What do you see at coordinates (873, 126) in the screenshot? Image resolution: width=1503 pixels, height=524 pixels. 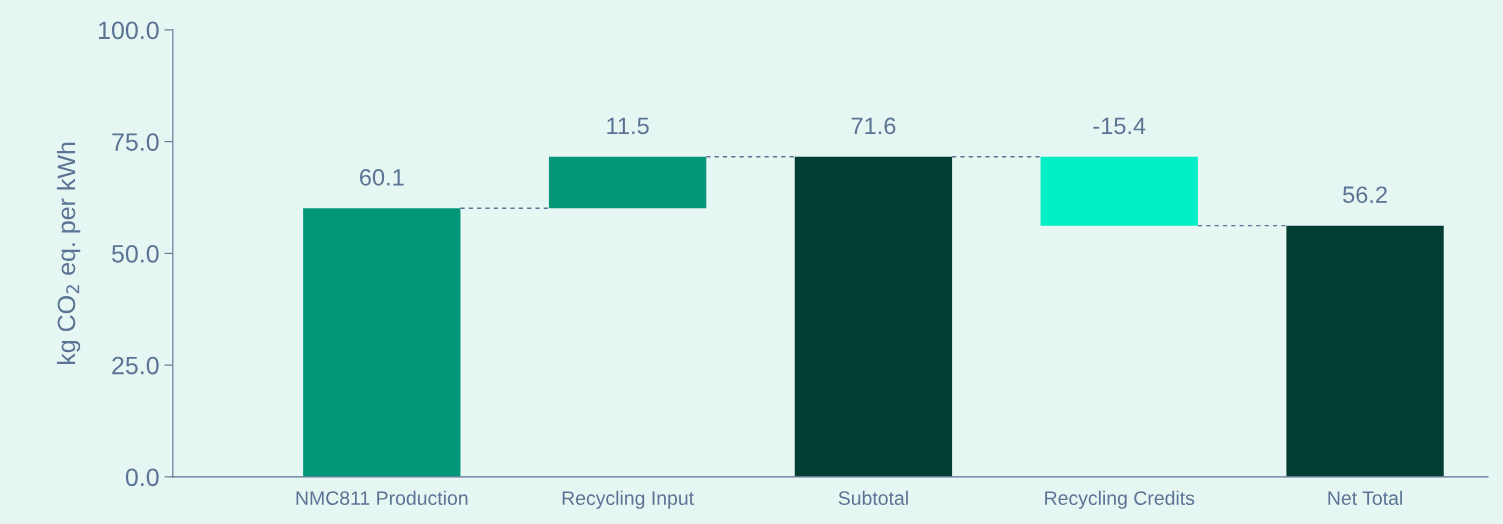 I see `data-label: 71.6` at bounding box center [873, 126].